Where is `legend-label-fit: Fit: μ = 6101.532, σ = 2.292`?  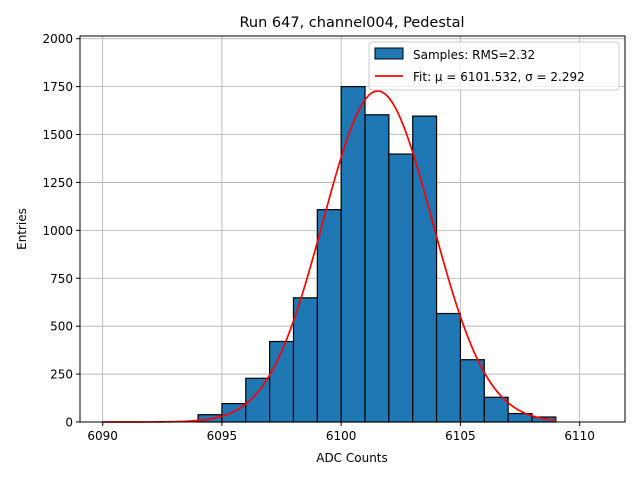
legend-label-fit: Fit: μ = 6101.532, σ = 2.292 is located at coordinates (499, 77).